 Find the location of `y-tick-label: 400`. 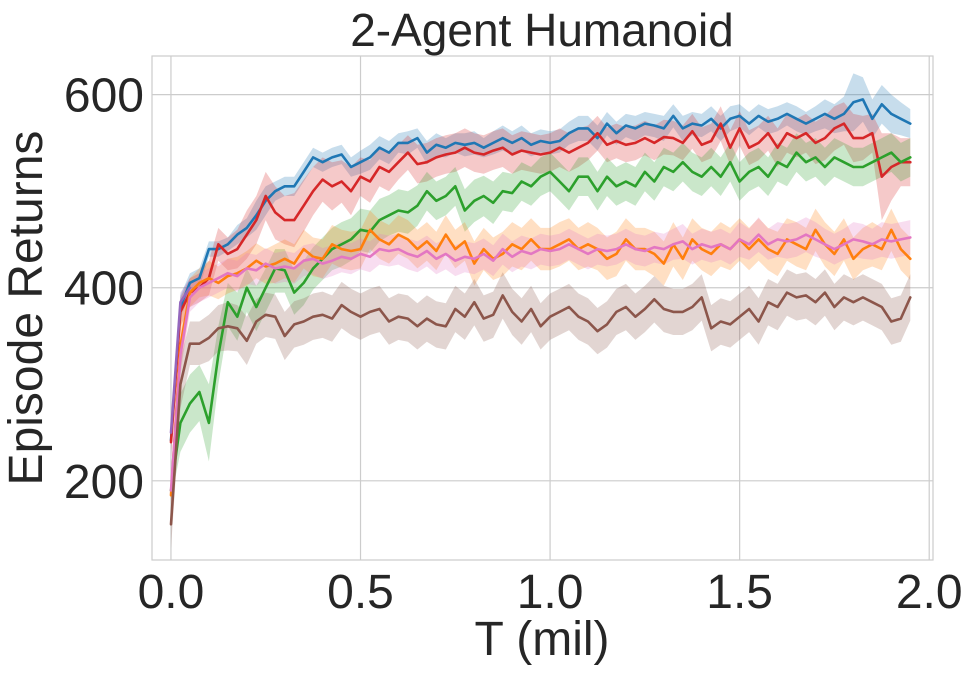

y-tick-label: 400 is located at coordinates (104, 289).